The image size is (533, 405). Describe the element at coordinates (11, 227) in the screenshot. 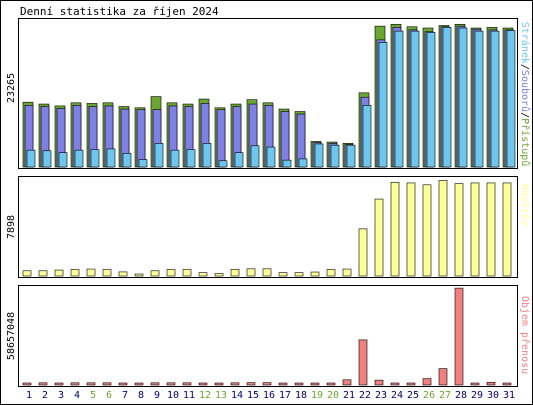

I see `visits-panel-max-label: 7898` at that location.